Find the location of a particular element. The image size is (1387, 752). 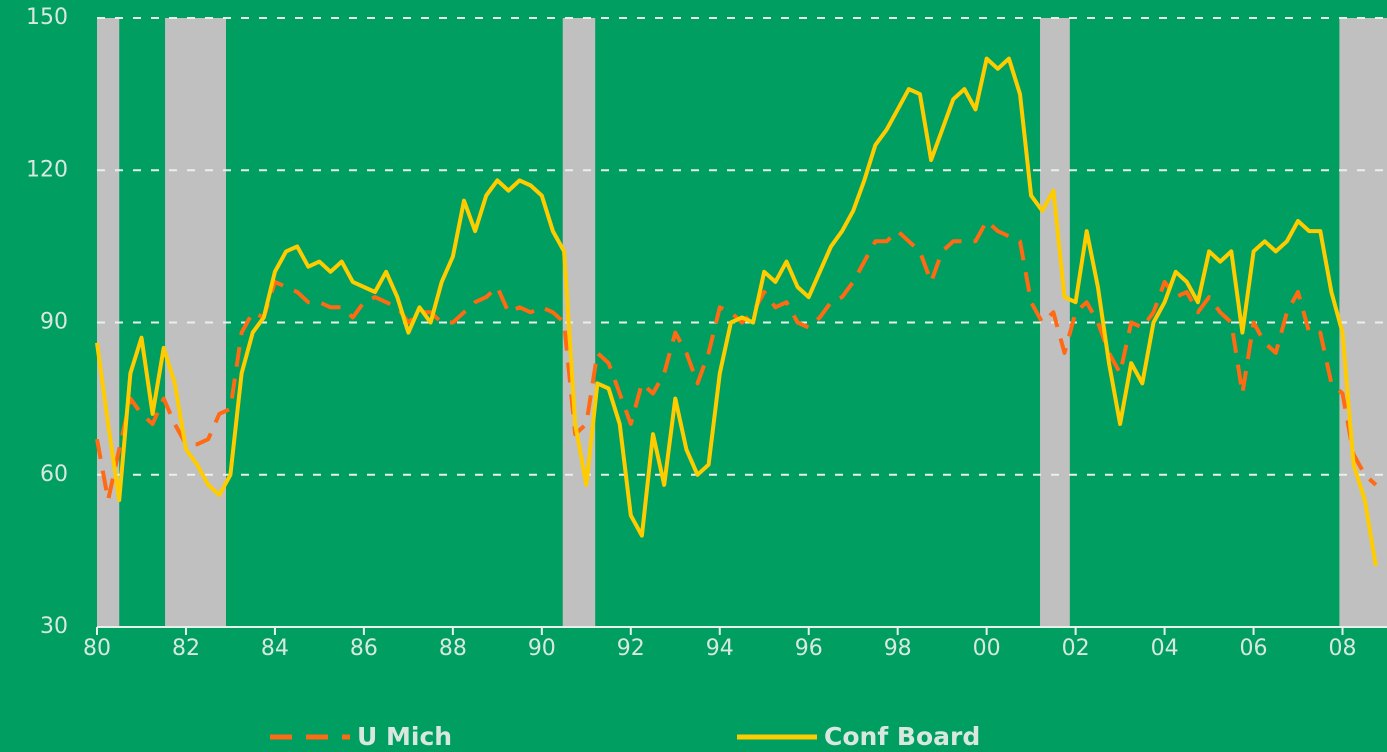

x-tick-label: 00 is located at coordinates (987, 648).